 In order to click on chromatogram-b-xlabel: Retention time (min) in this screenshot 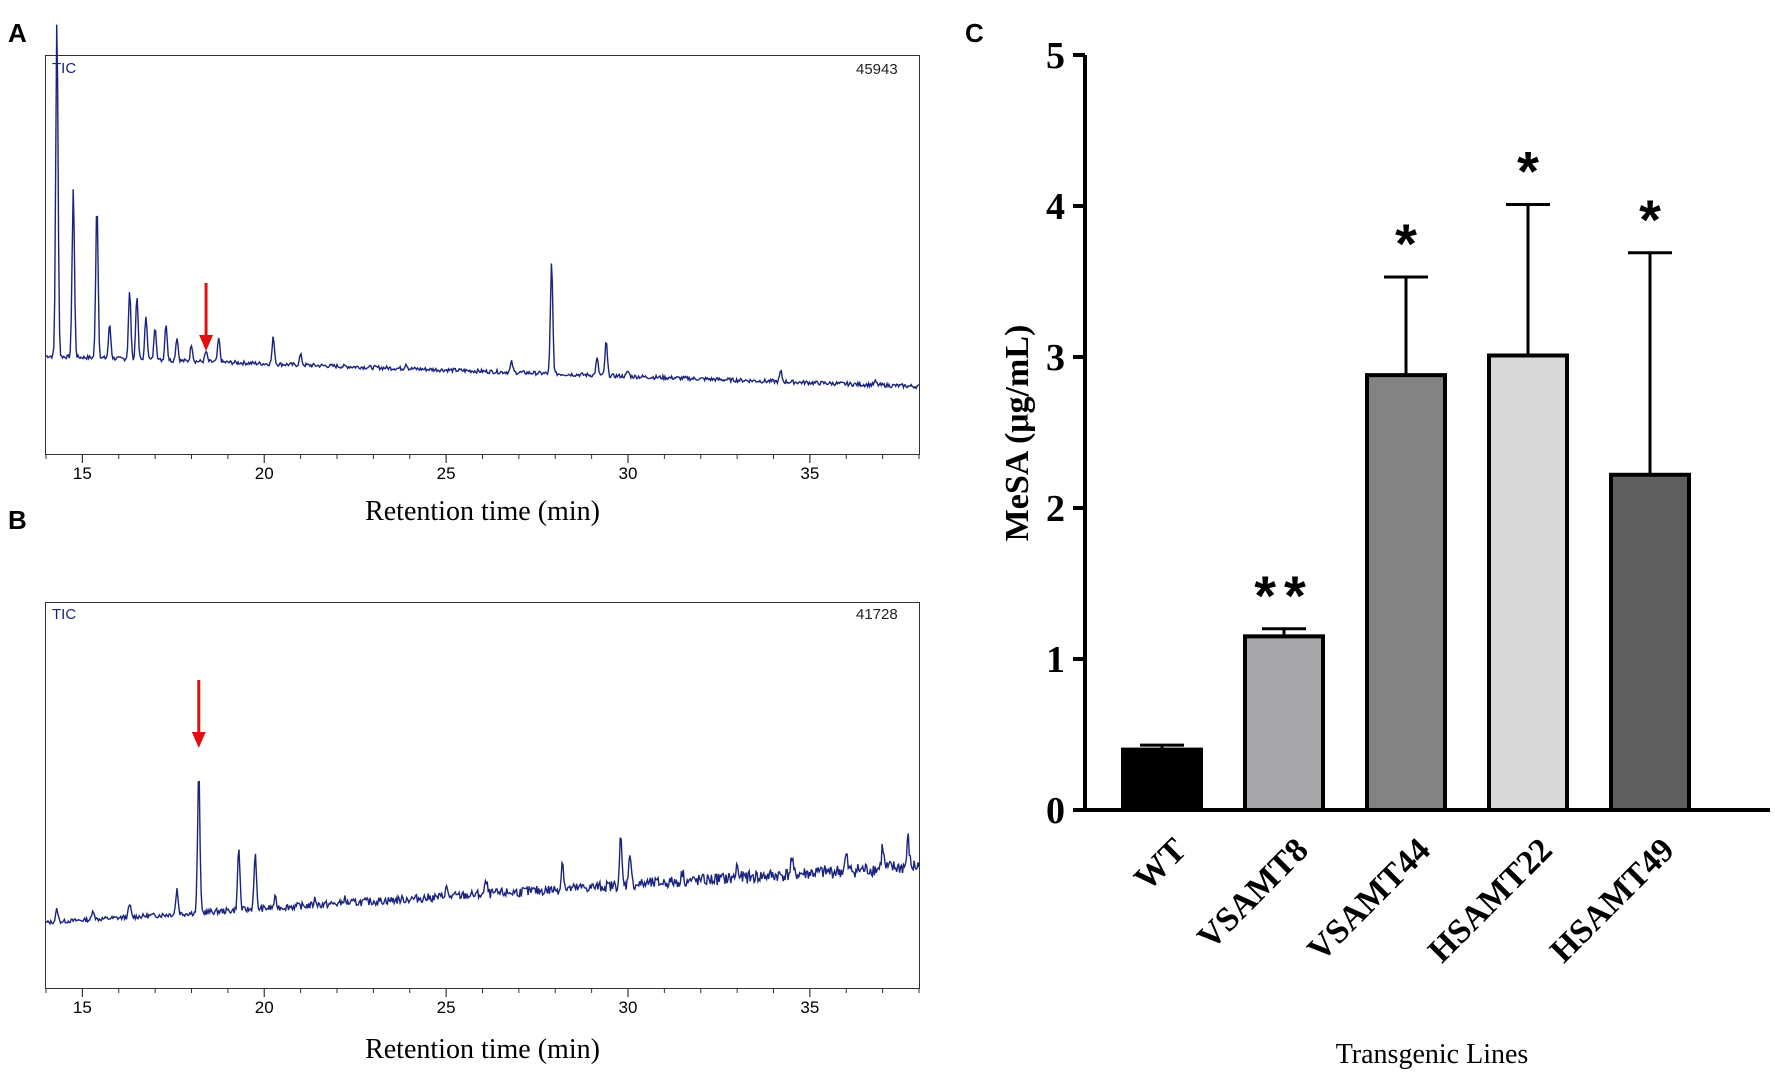, I will do `click(482, 1049)`.